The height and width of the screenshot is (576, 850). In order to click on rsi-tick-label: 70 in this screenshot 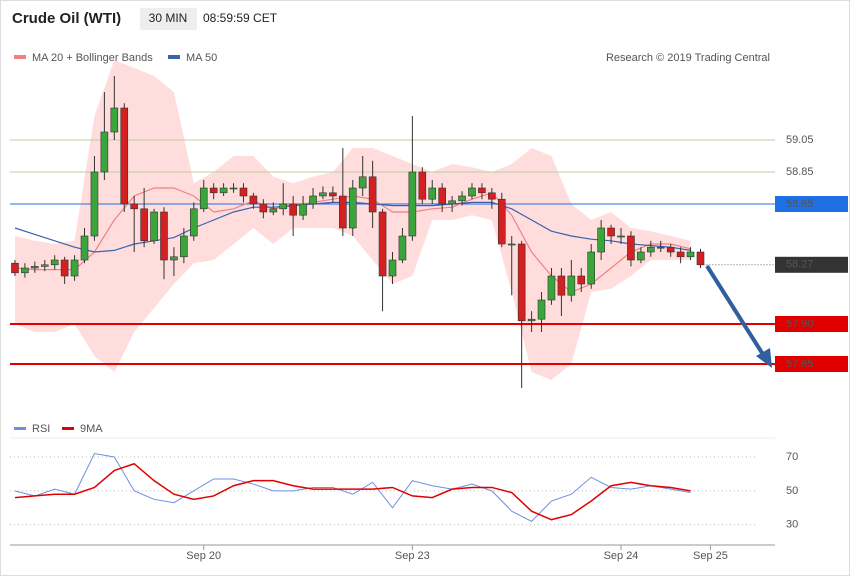, I will do `click(792, 457)`.